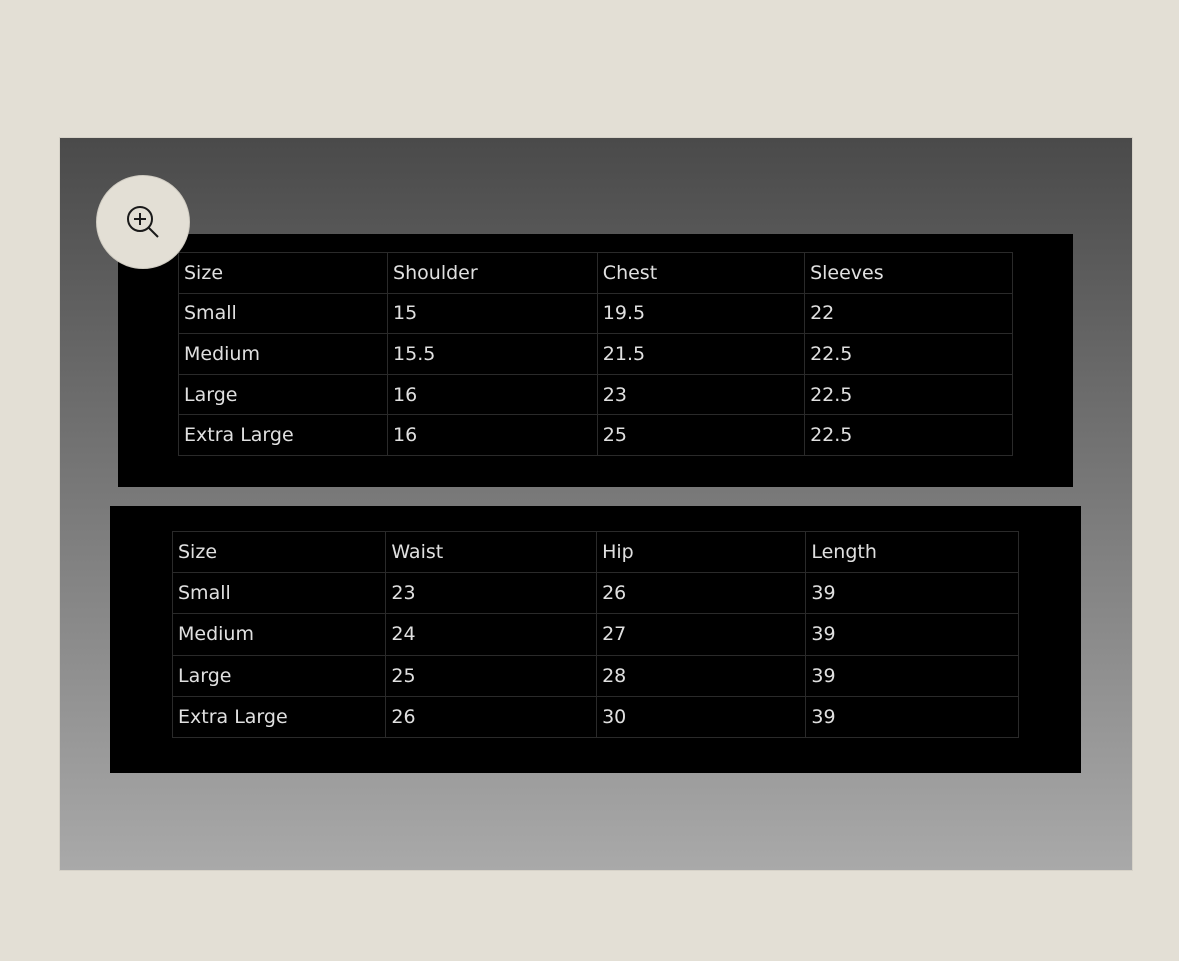 This screenshot has width=1179, height=961. What do you see at coordinates (701, 313) in the screenshot?
I see `table-cell: 19.5` at bounding box center [701, 313].